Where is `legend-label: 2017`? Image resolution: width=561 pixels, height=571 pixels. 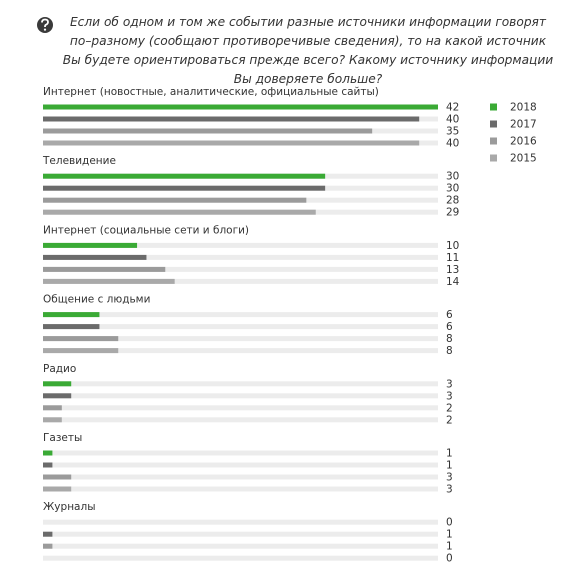
legend-label: 2017 is located at coordinates (523, 125).